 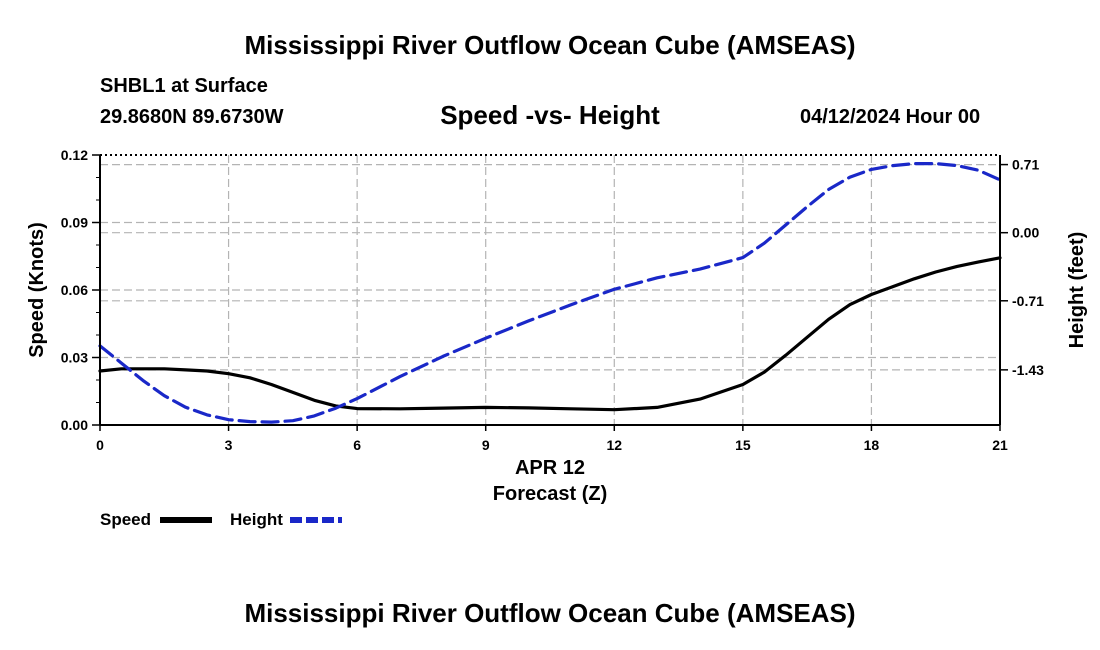 What do you see at coordinates (37, 290) in the screenshot?
I see `y-axis-title: Speed (Knots)` at bounding box center [37, 290].